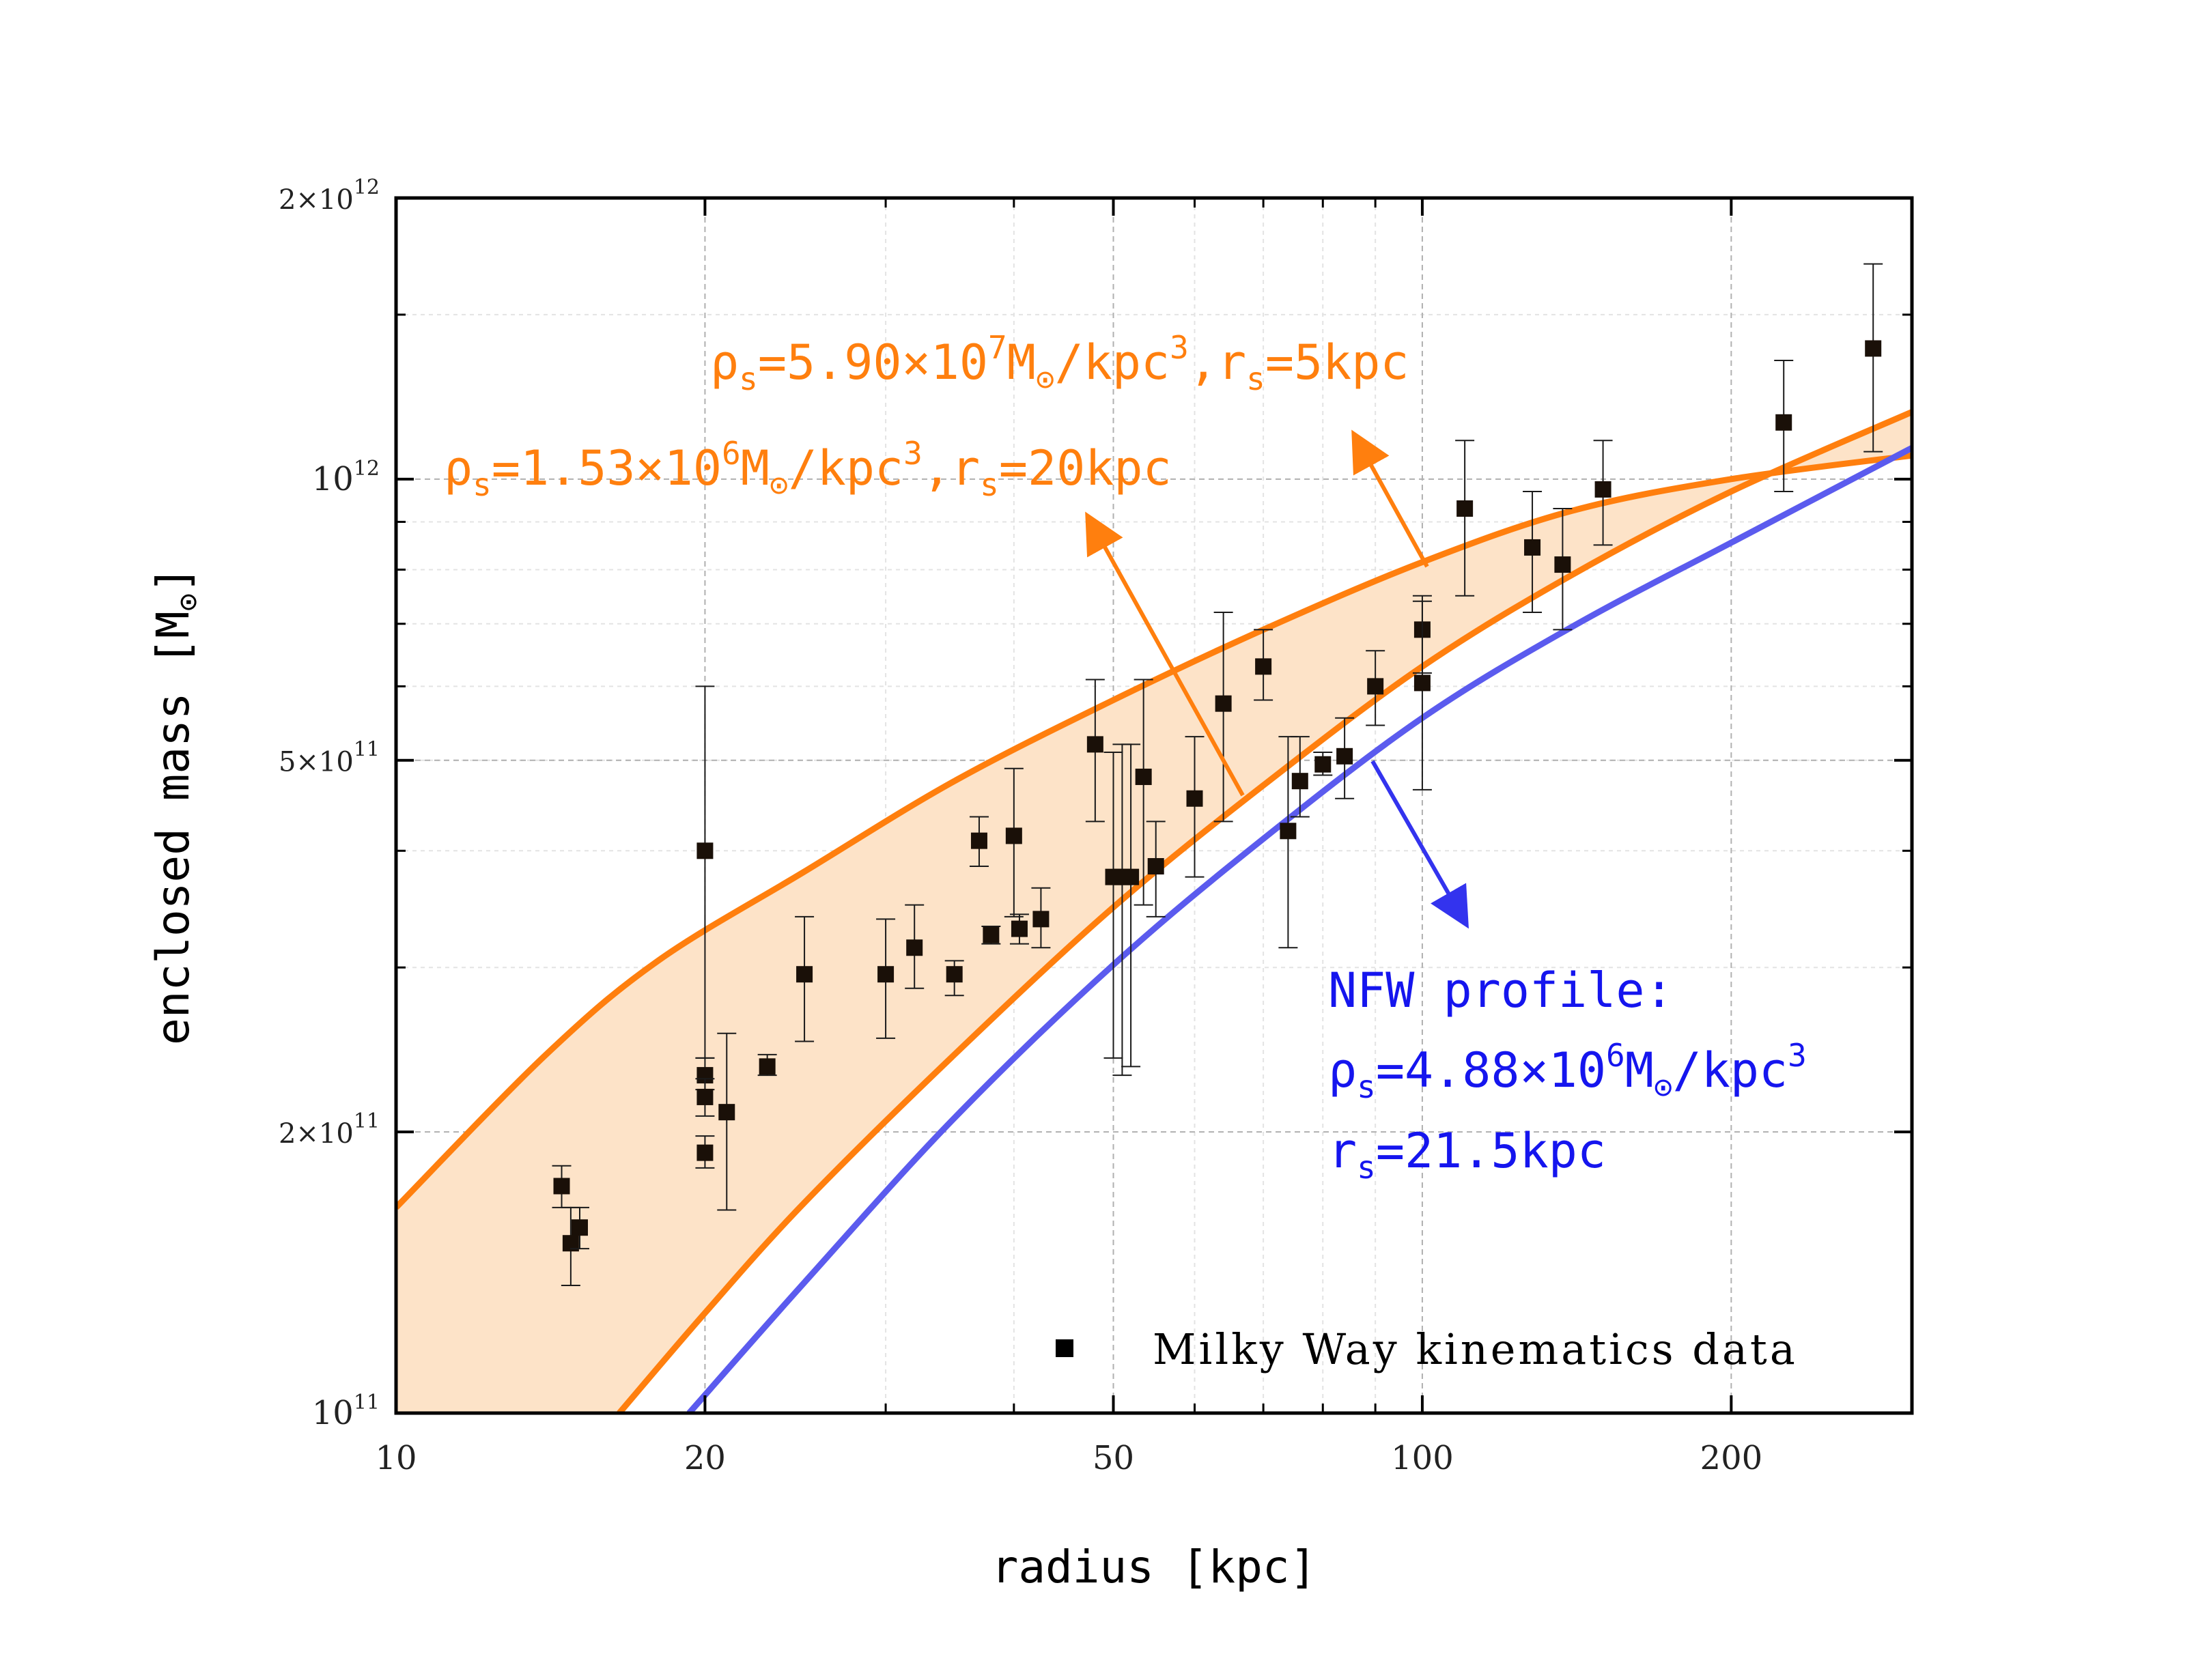 This screenshot has height=1680, width=2196. Describe the element at coordinates (1475, 1349) in the screenshot. I see `legend-label: Milky Way kinematics data` at that location.